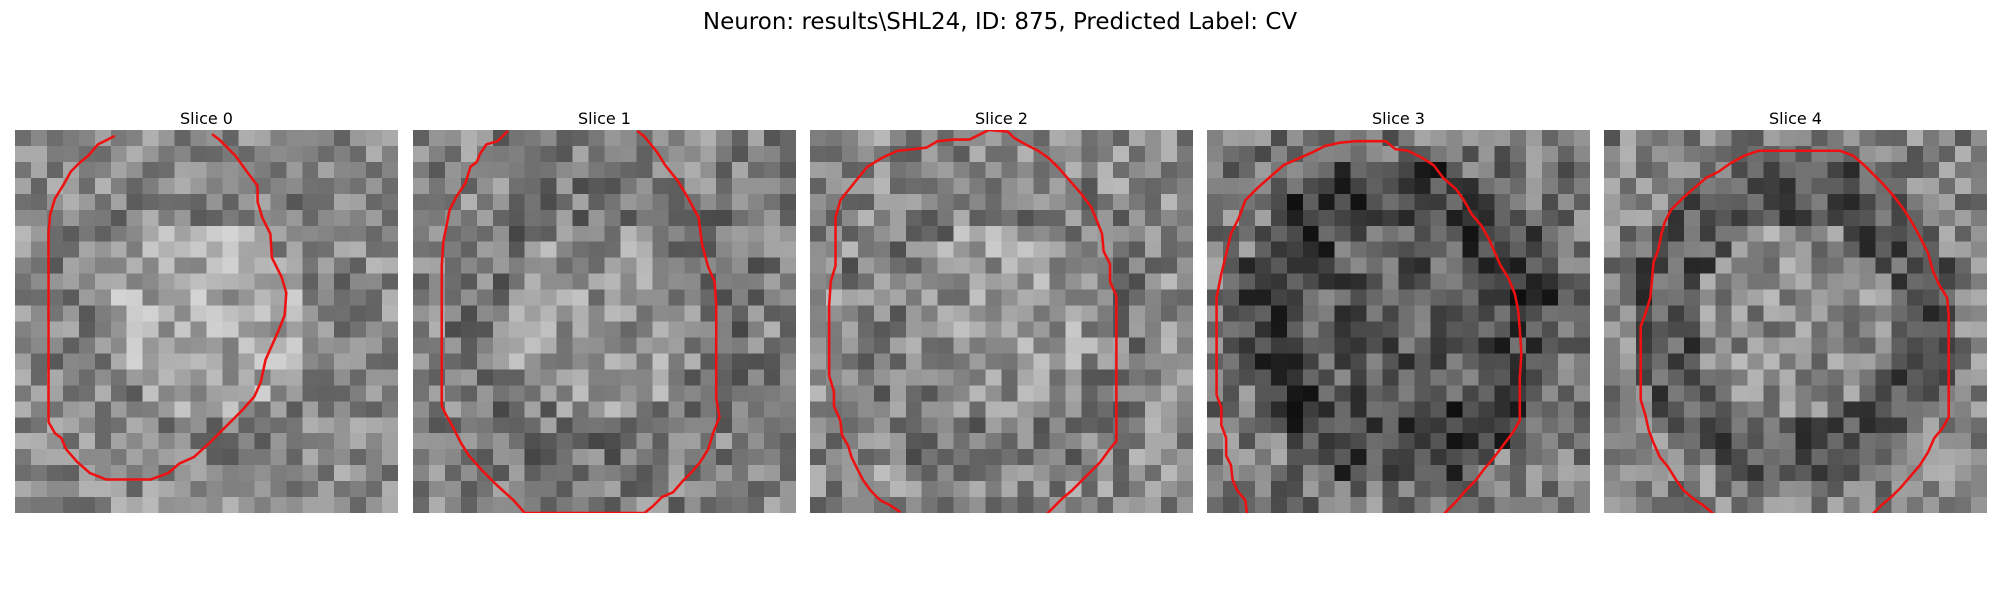 This screenshot has width=2000, height=600. Describe the element at coordinates (1001, 118) in the screenshot. I see `slice-title: Slice 2` at that location.